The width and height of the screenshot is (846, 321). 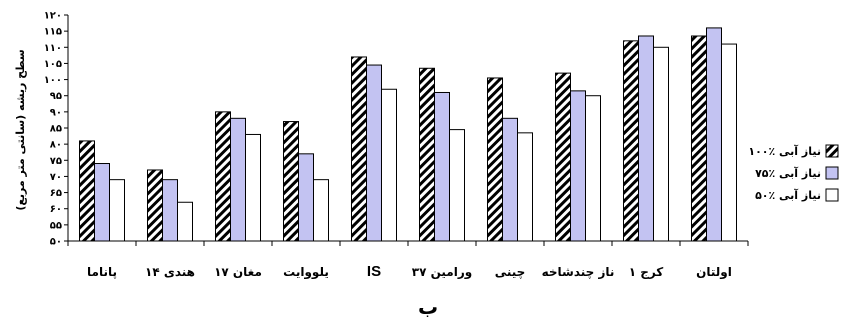 I want to click on y-tick-label: ۵۵, so click(x=56, y=225).